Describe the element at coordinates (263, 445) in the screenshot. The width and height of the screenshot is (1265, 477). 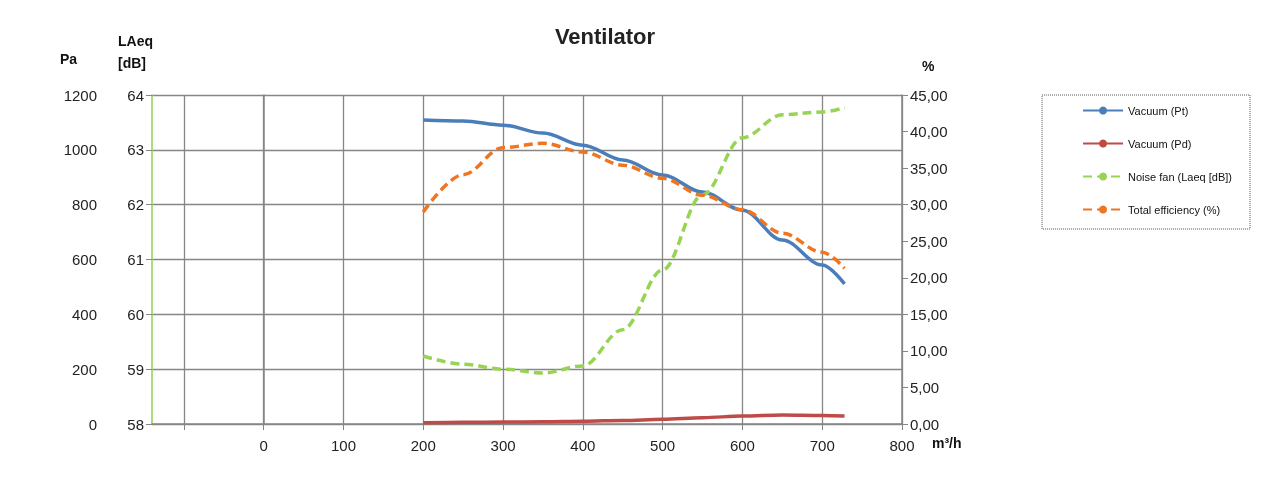
I see `x-tick-label: 0` at that location.